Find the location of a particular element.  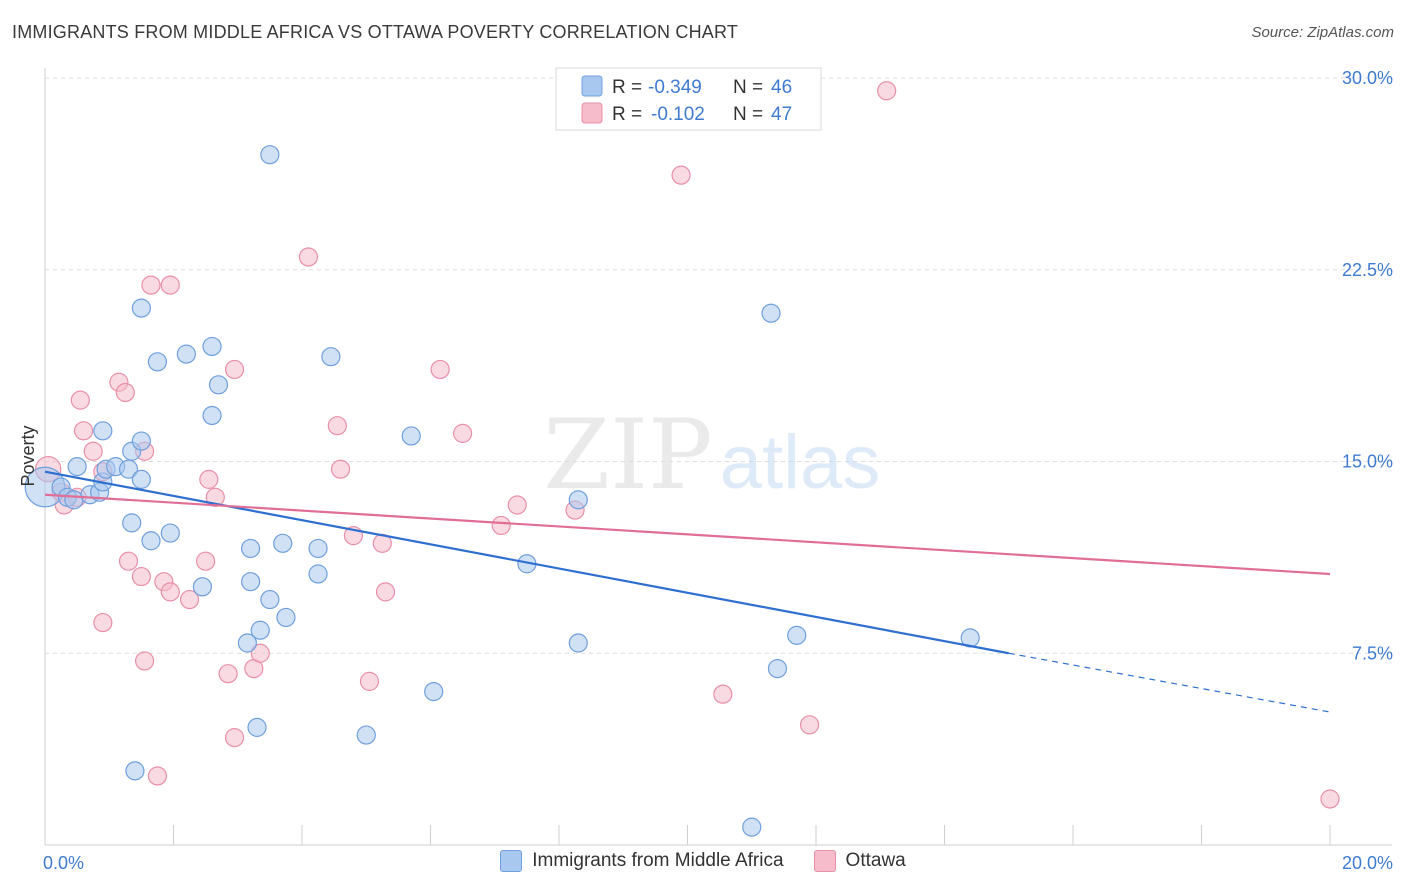

middle-africa-trendline is located at coordinates (526, 562).